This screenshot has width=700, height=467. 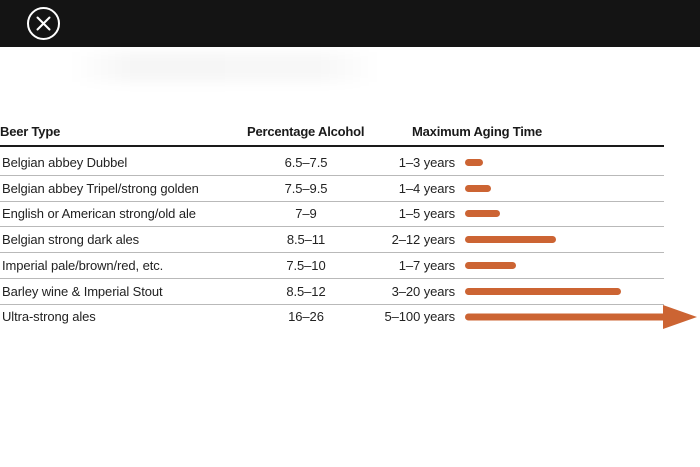 What do you see at coordinates (306, 265) in the screenshot?
I see `alcohol-cell: 7.5–10` at bounding box center [306, 265].